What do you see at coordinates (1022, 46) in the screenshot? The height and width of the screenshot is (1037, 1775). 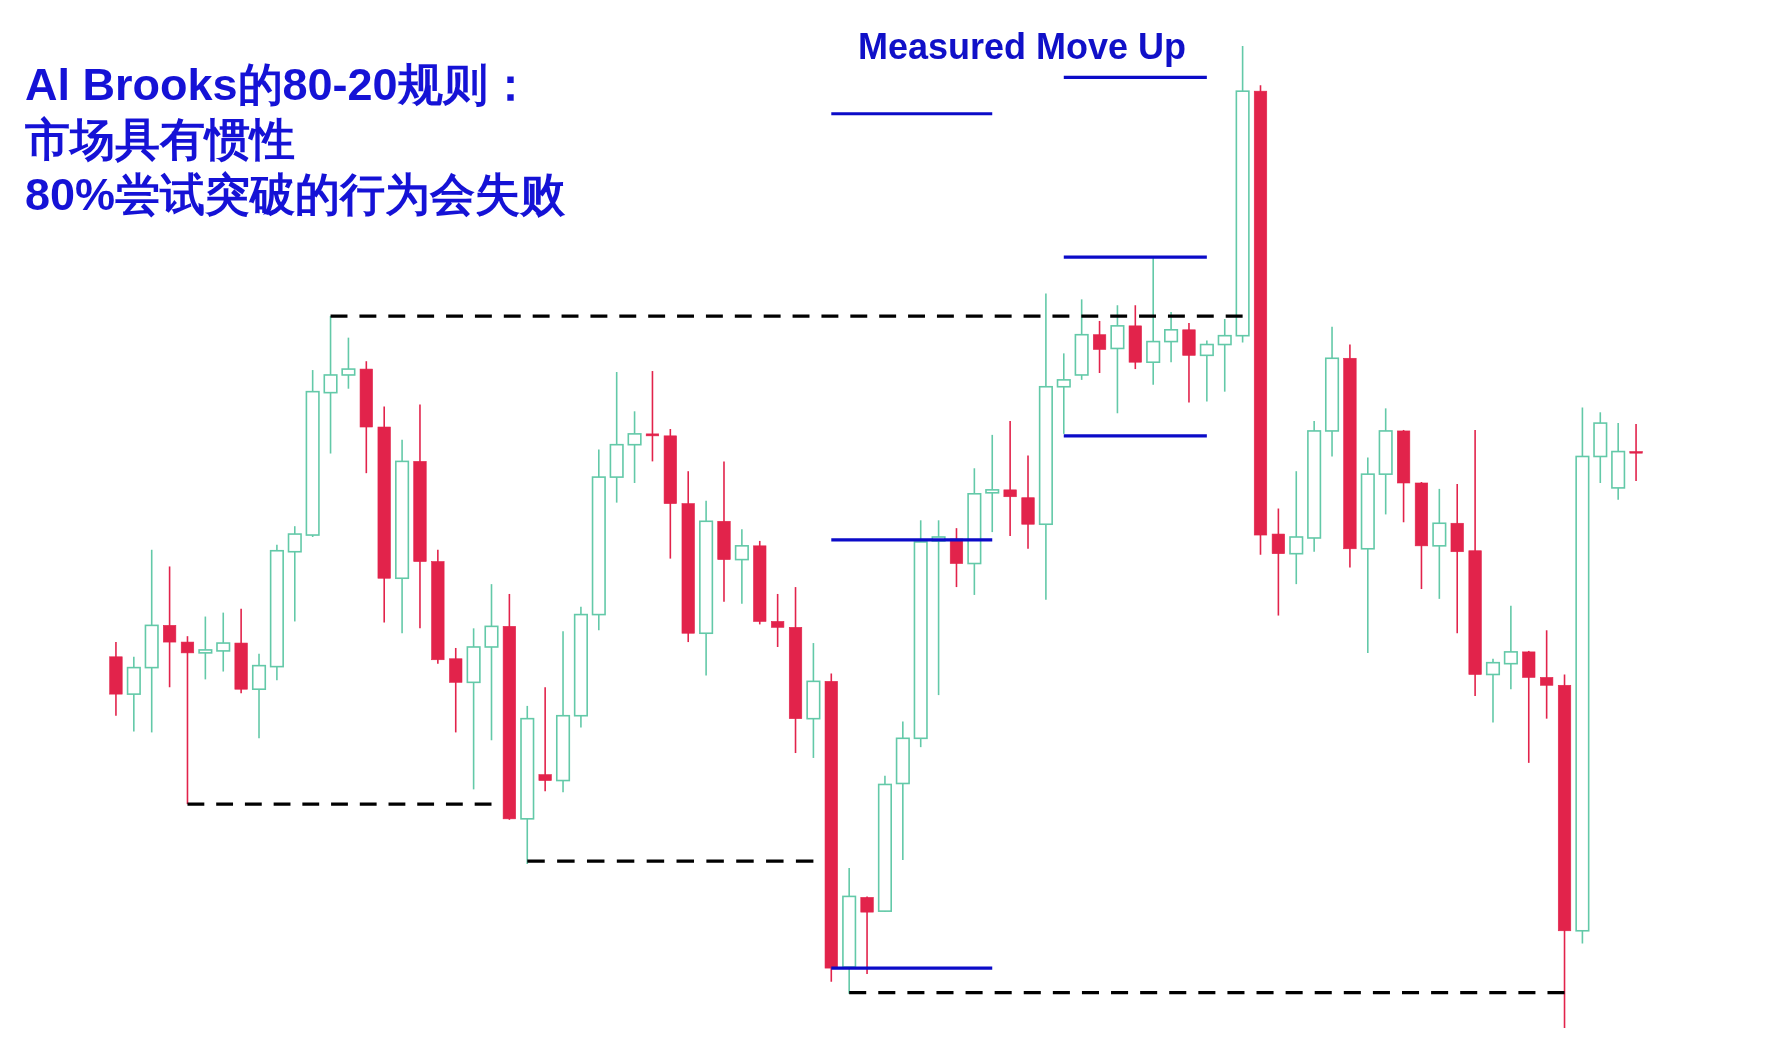 I see `annotation: Measured Move Up` at bounding box center [1022, 46].